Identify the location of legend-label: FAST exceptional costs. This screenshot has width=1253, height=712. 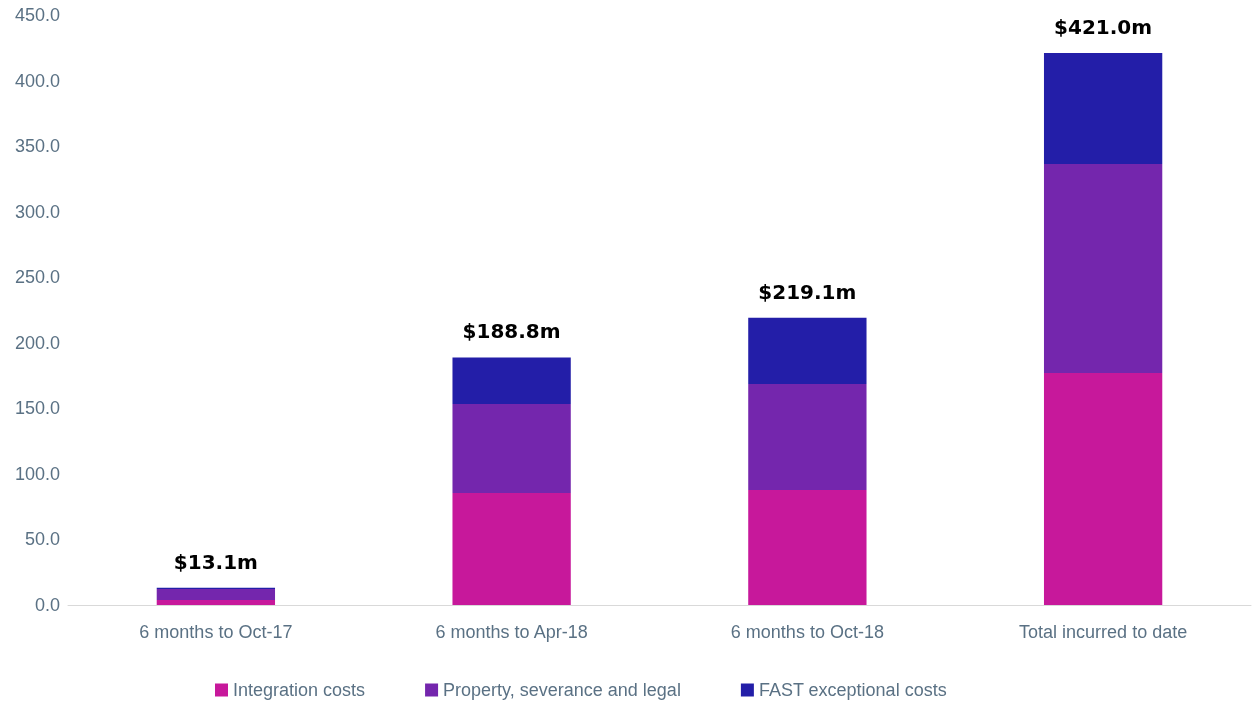
(852, 690).